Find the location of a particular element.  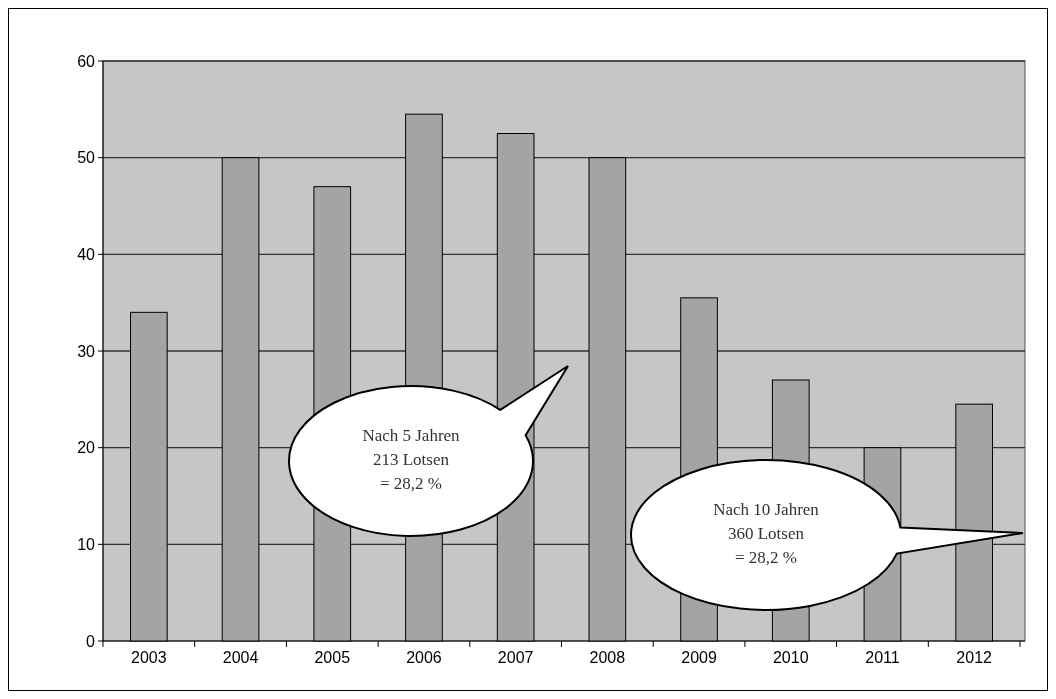

x-tick-label: 2006 is located at coordinates (424, 657).